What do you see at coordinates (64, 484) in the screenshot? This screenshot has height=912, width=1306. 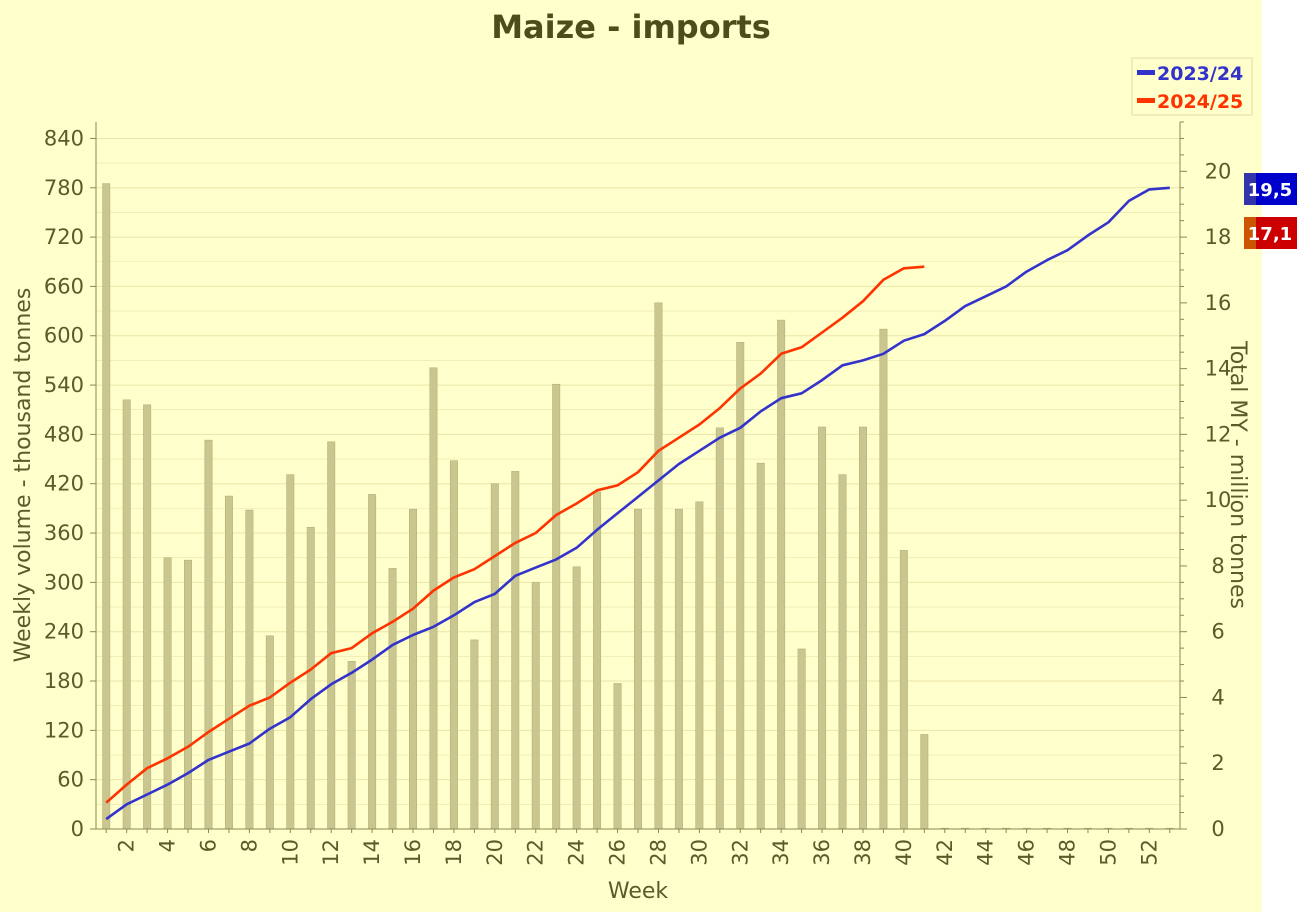 I see `left-tick-label: 420` at bounding box center [64, 484].